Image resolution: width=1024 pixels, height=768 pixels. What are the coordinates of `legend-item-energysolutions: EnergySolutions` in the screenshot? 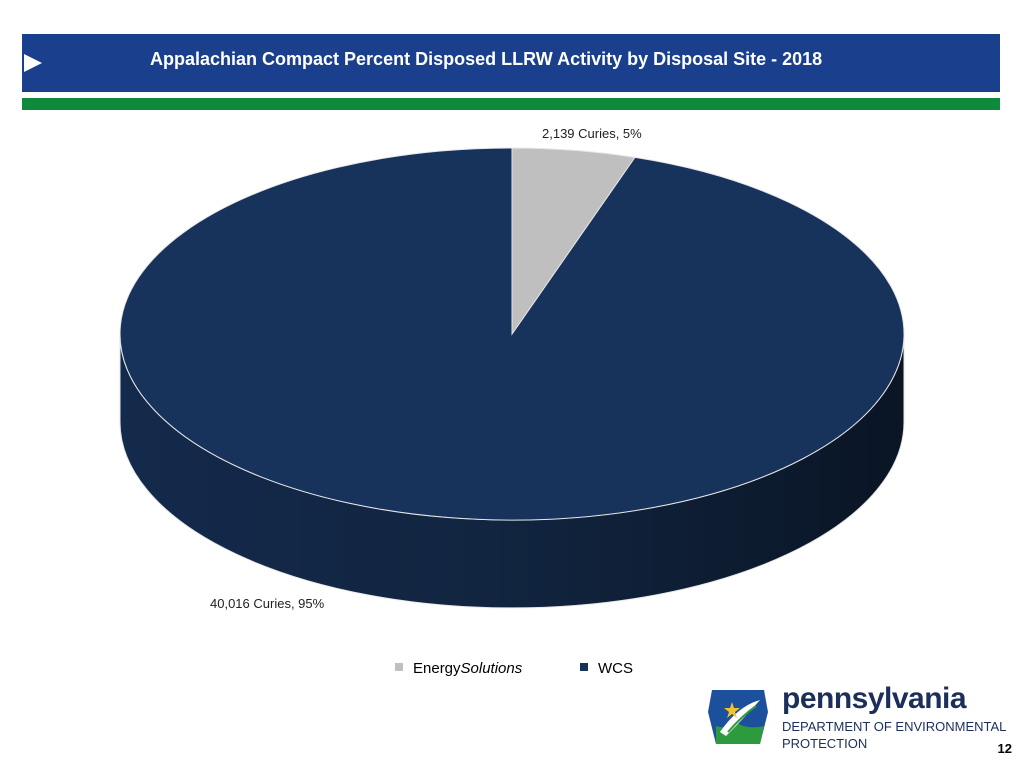 It's located at (458, 668).